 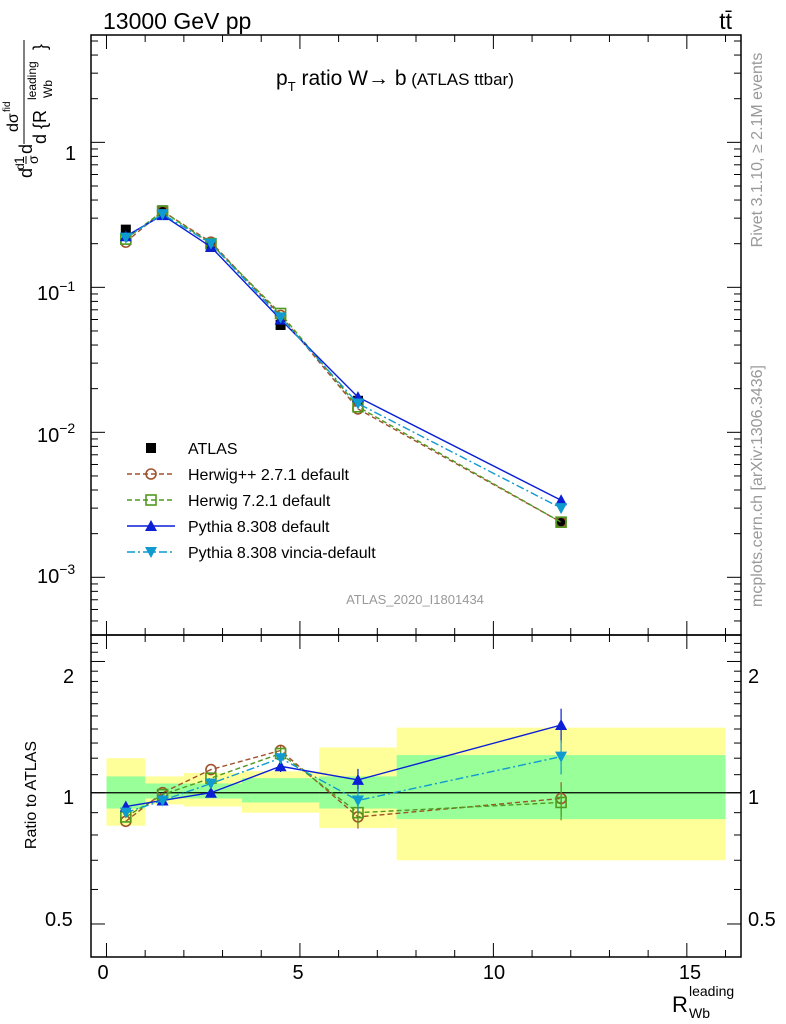 What do you see at coordinates (395, 80) in the screenshot?
I see `main-plot-title: pT ratio W→ b (ATLAS ttbar)` at bounding box center [395, 80].